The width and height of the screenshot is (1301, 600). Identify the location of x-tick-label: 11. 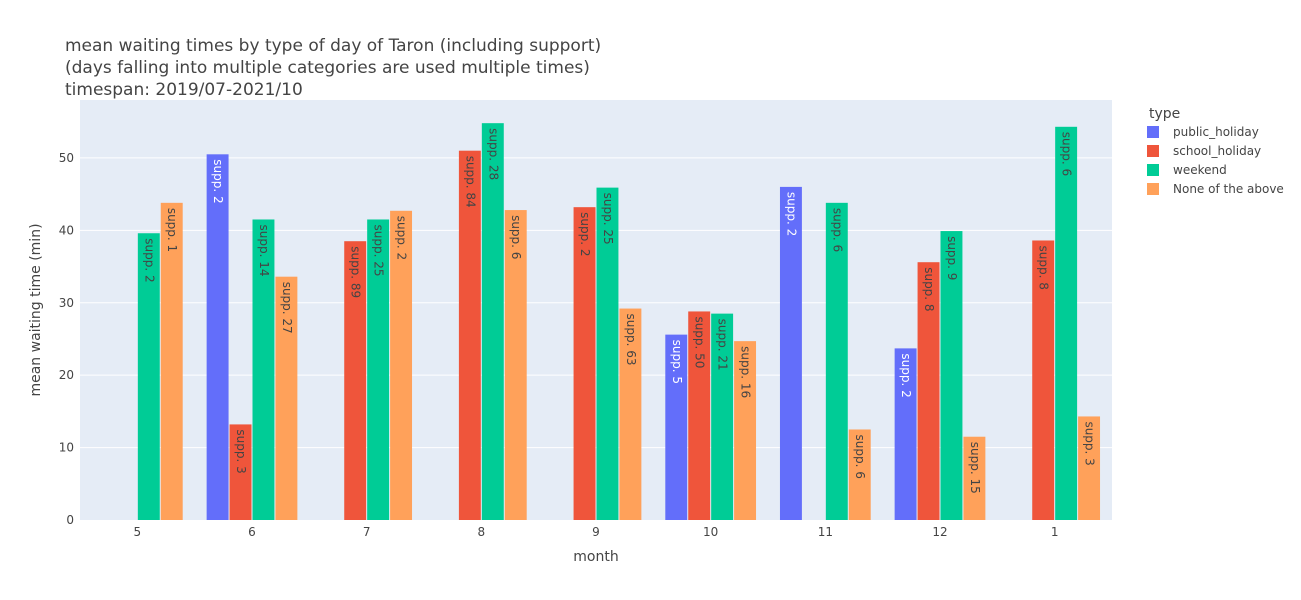
(825, 532).